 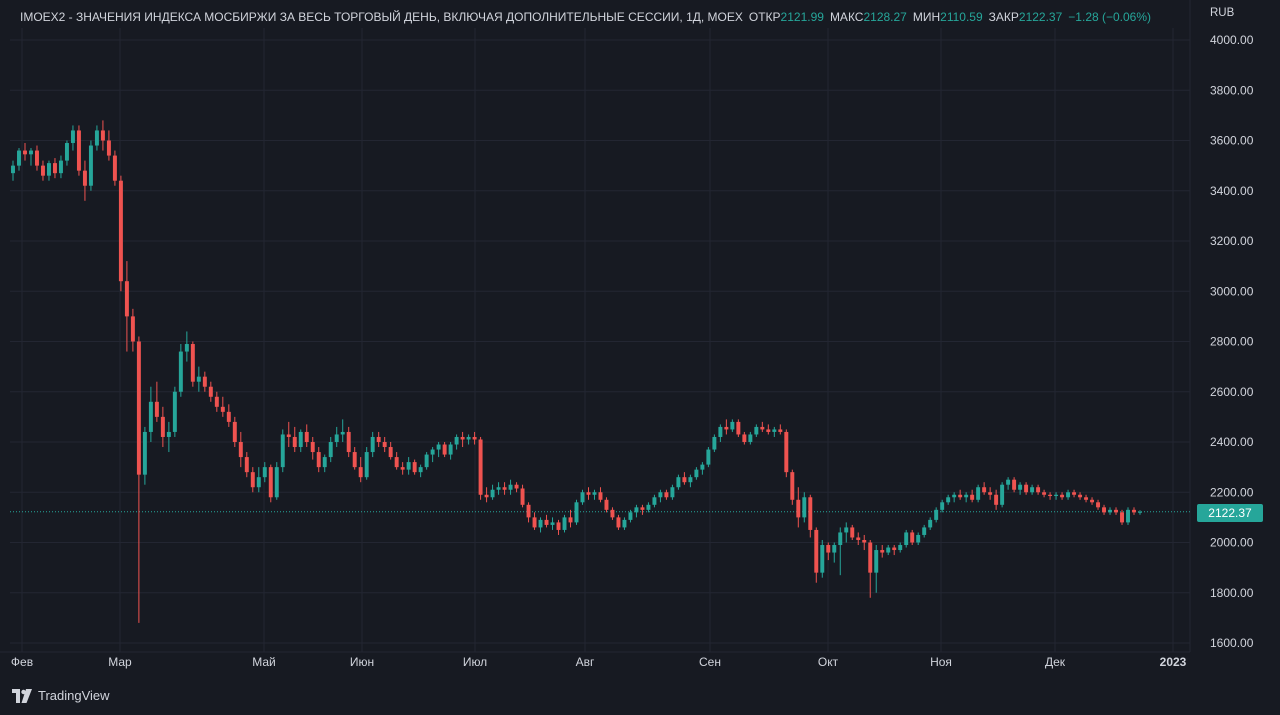 What do you see at coordinates (1222, 13) in the screenshot?
I see `currency-label: RUB` at bounding box center [1222, 13].